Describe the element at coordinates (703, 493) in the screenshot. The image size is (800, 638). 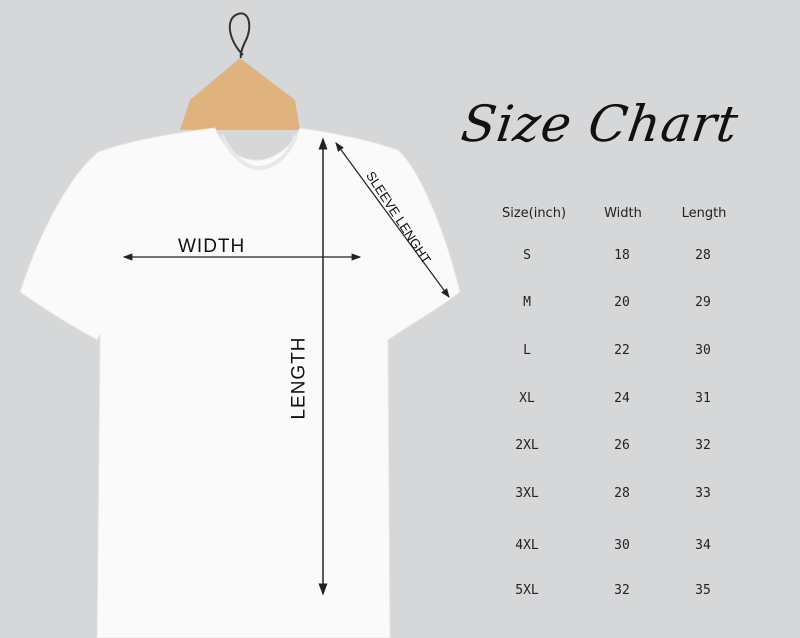
I see `length-cell: 33` at that location.